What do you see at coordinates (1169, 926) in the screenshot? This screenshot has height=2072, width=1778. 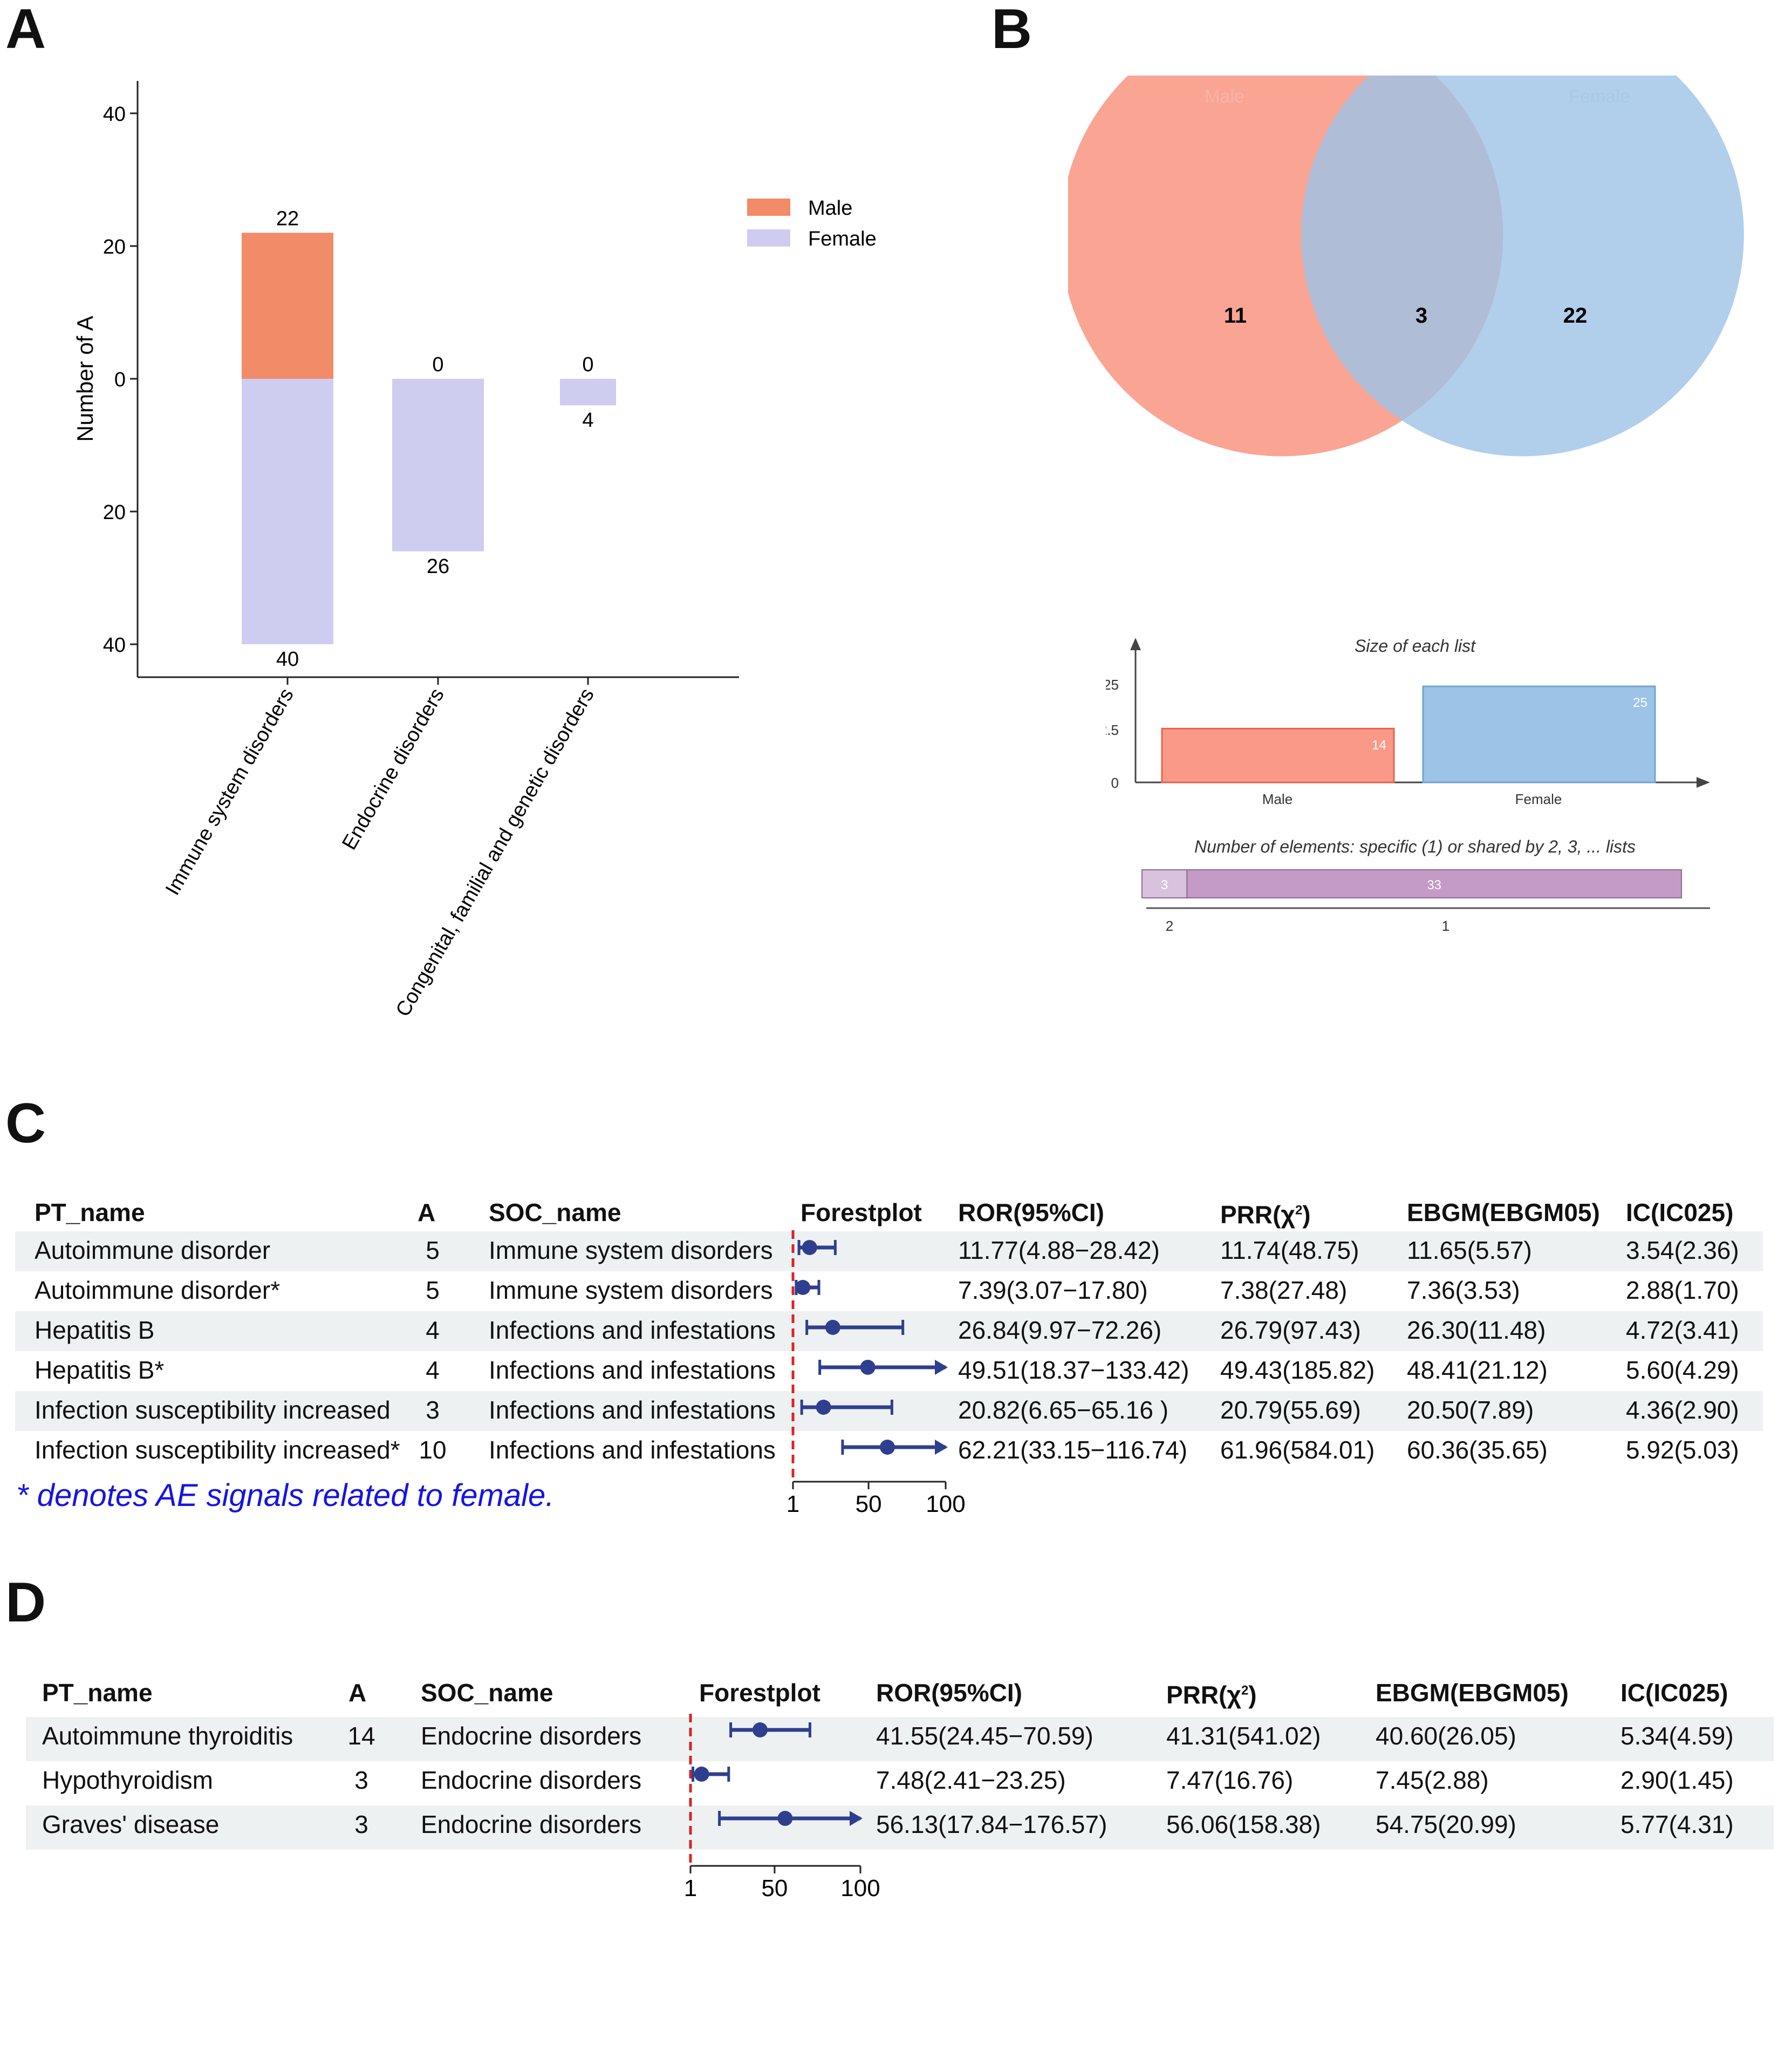 I see `elements-xlabel-2: 2` at bounding box center [1169, 926].